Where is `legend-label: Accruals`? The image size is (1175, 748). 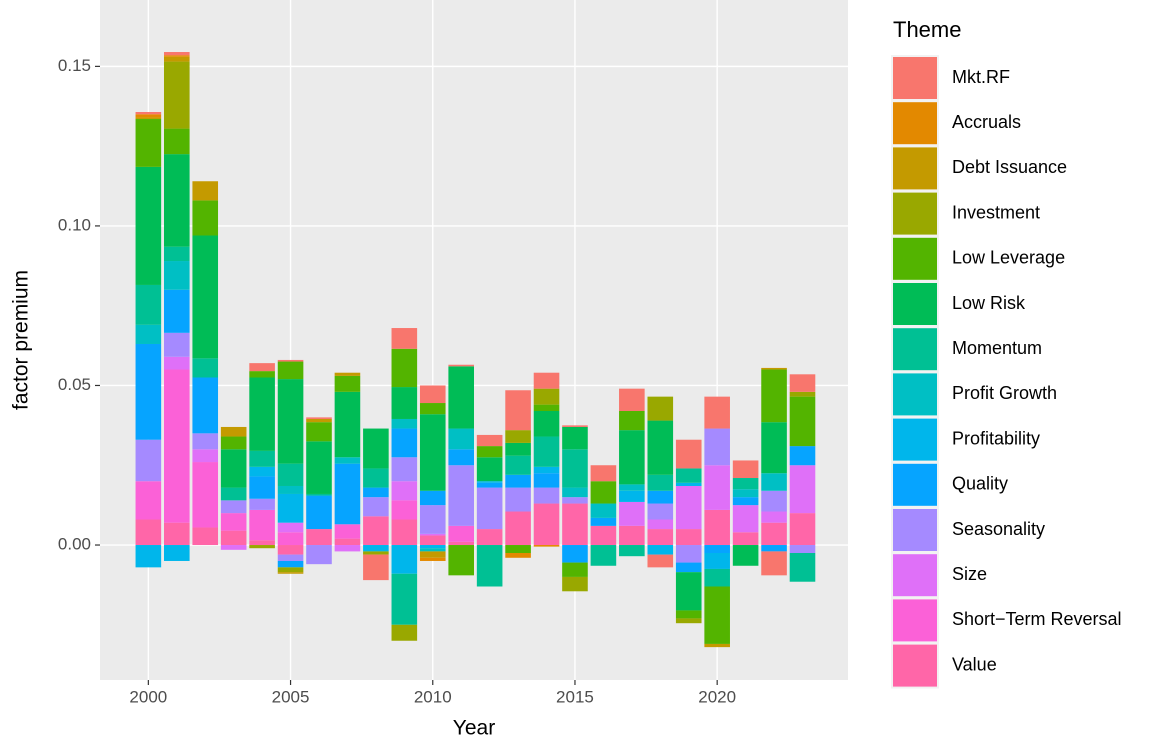 legend-label: Accruals is located at coordinates (986, 122).